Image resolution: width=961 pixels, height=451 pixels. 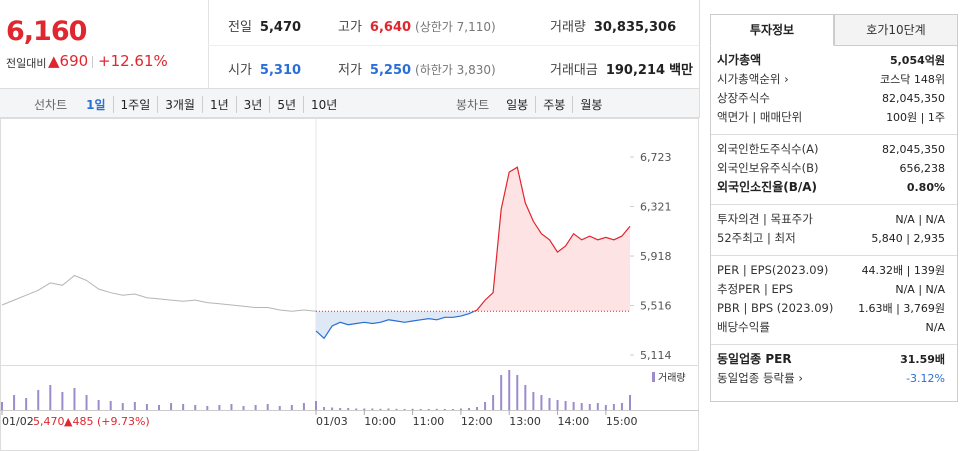 I want to click on separator, so click(x=92, y=62).